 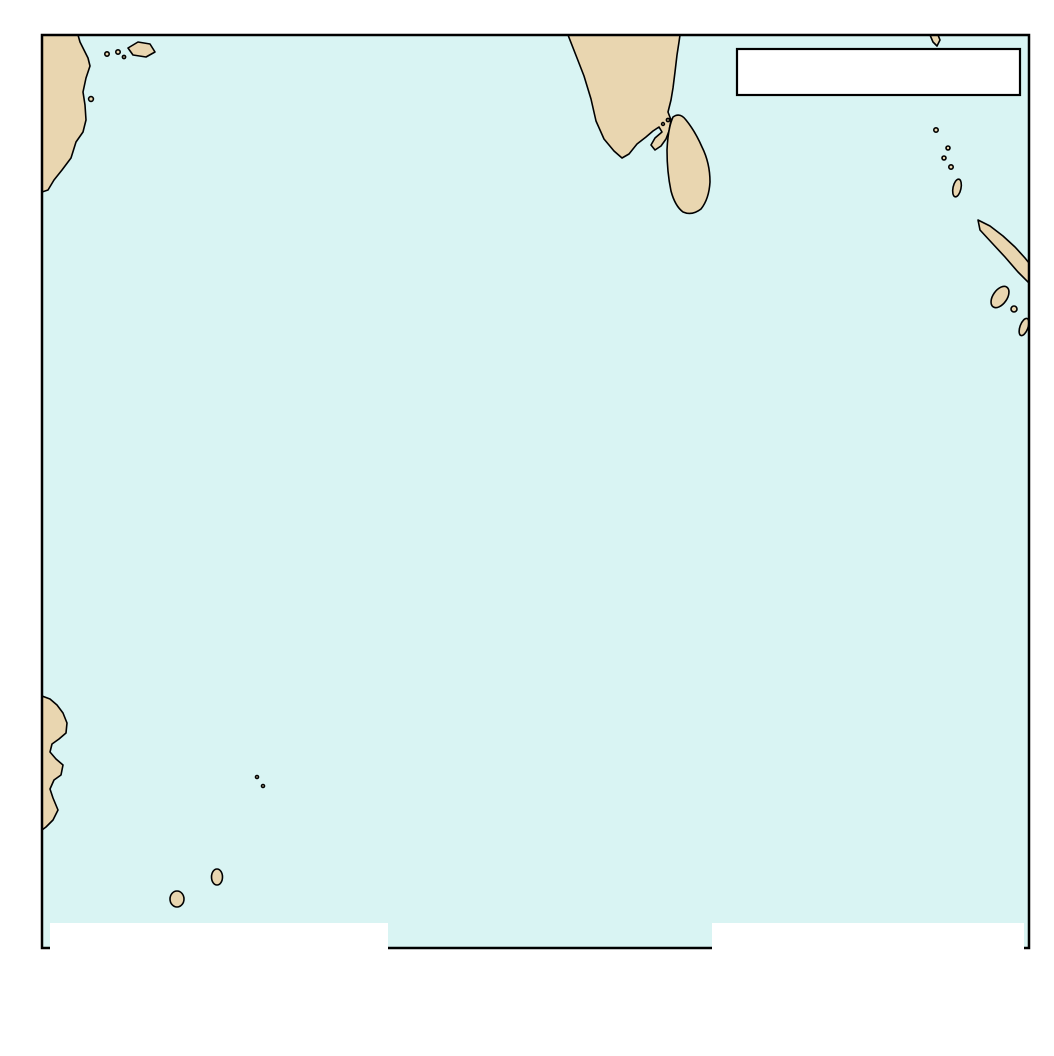 What do you see at coordinates (55, 763) in the screenshot?
I see `land-madagascar` at bounding box center [55, 763].